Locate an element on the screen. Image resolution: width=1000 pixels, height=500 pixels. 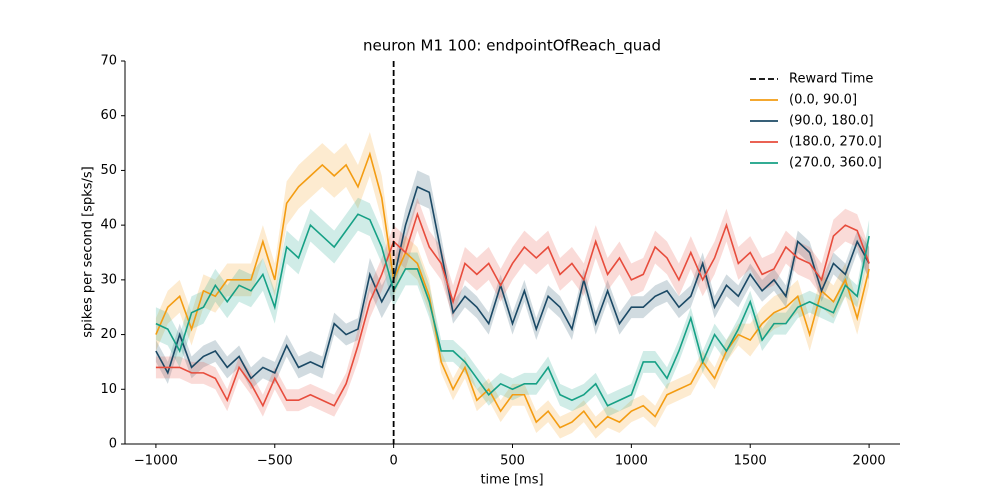
y-tick-label: 60 is located at coordinates (108, 115).